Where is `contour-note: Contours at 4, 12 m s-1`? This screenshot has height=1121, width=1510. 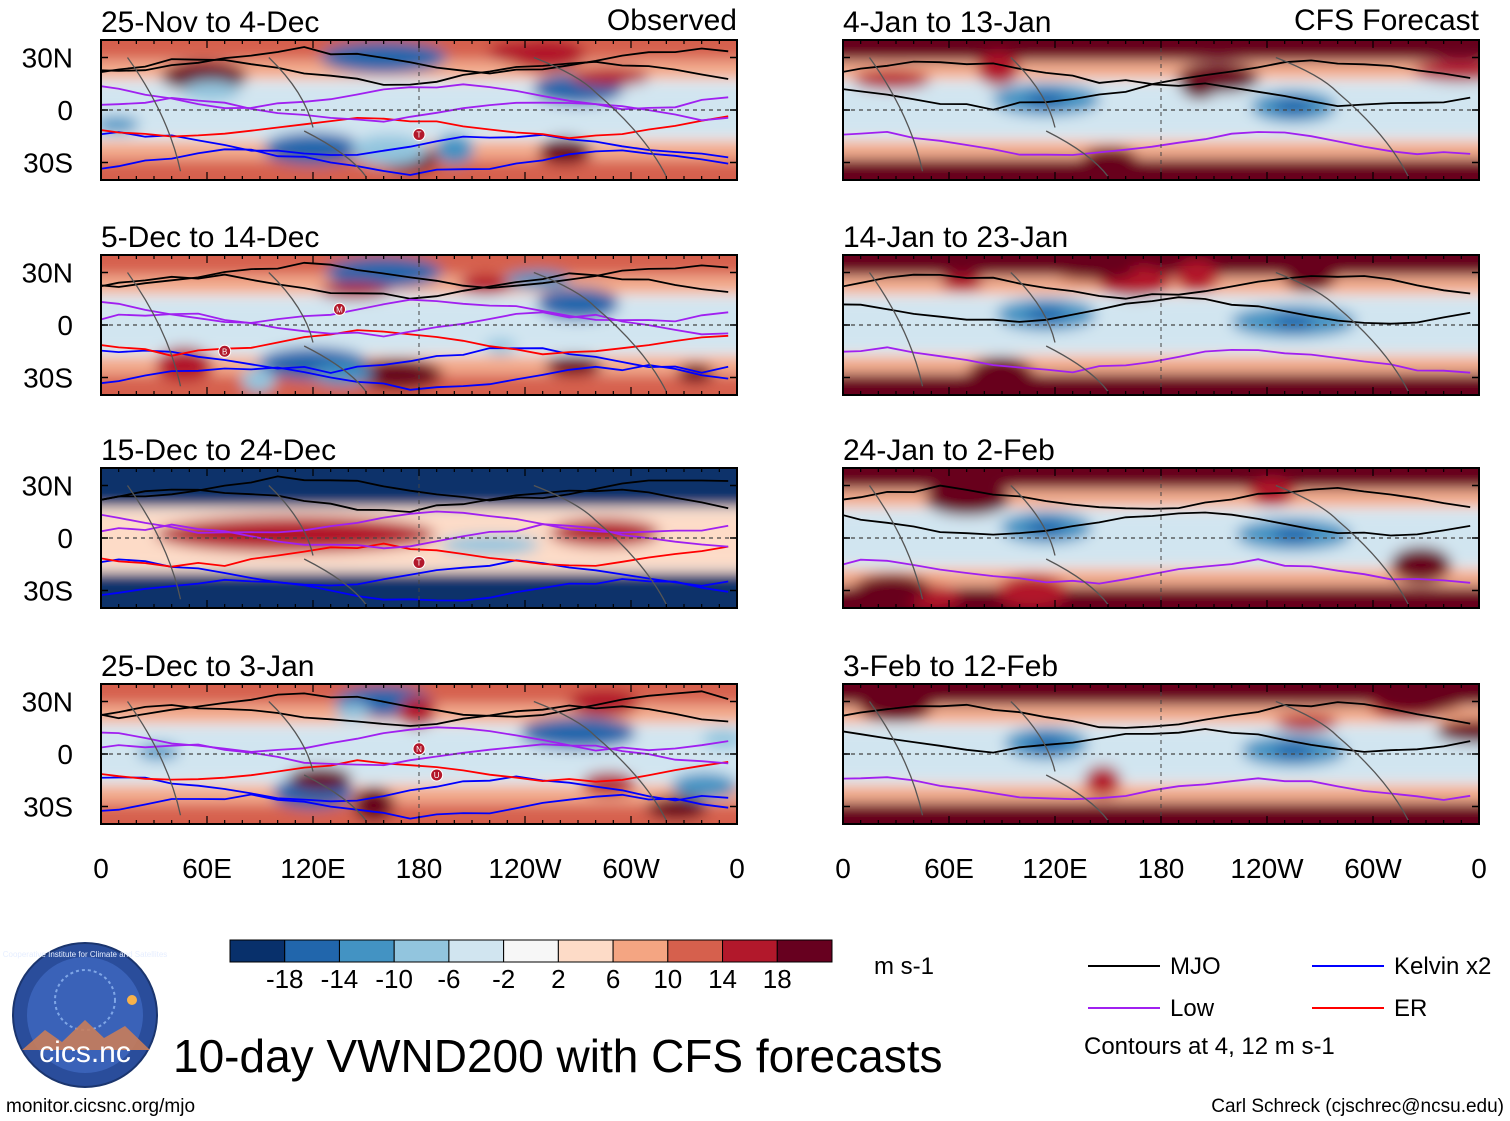 contour-note: Contours at 4, 12 m s-1 is located at coordinates (1209, 1046).